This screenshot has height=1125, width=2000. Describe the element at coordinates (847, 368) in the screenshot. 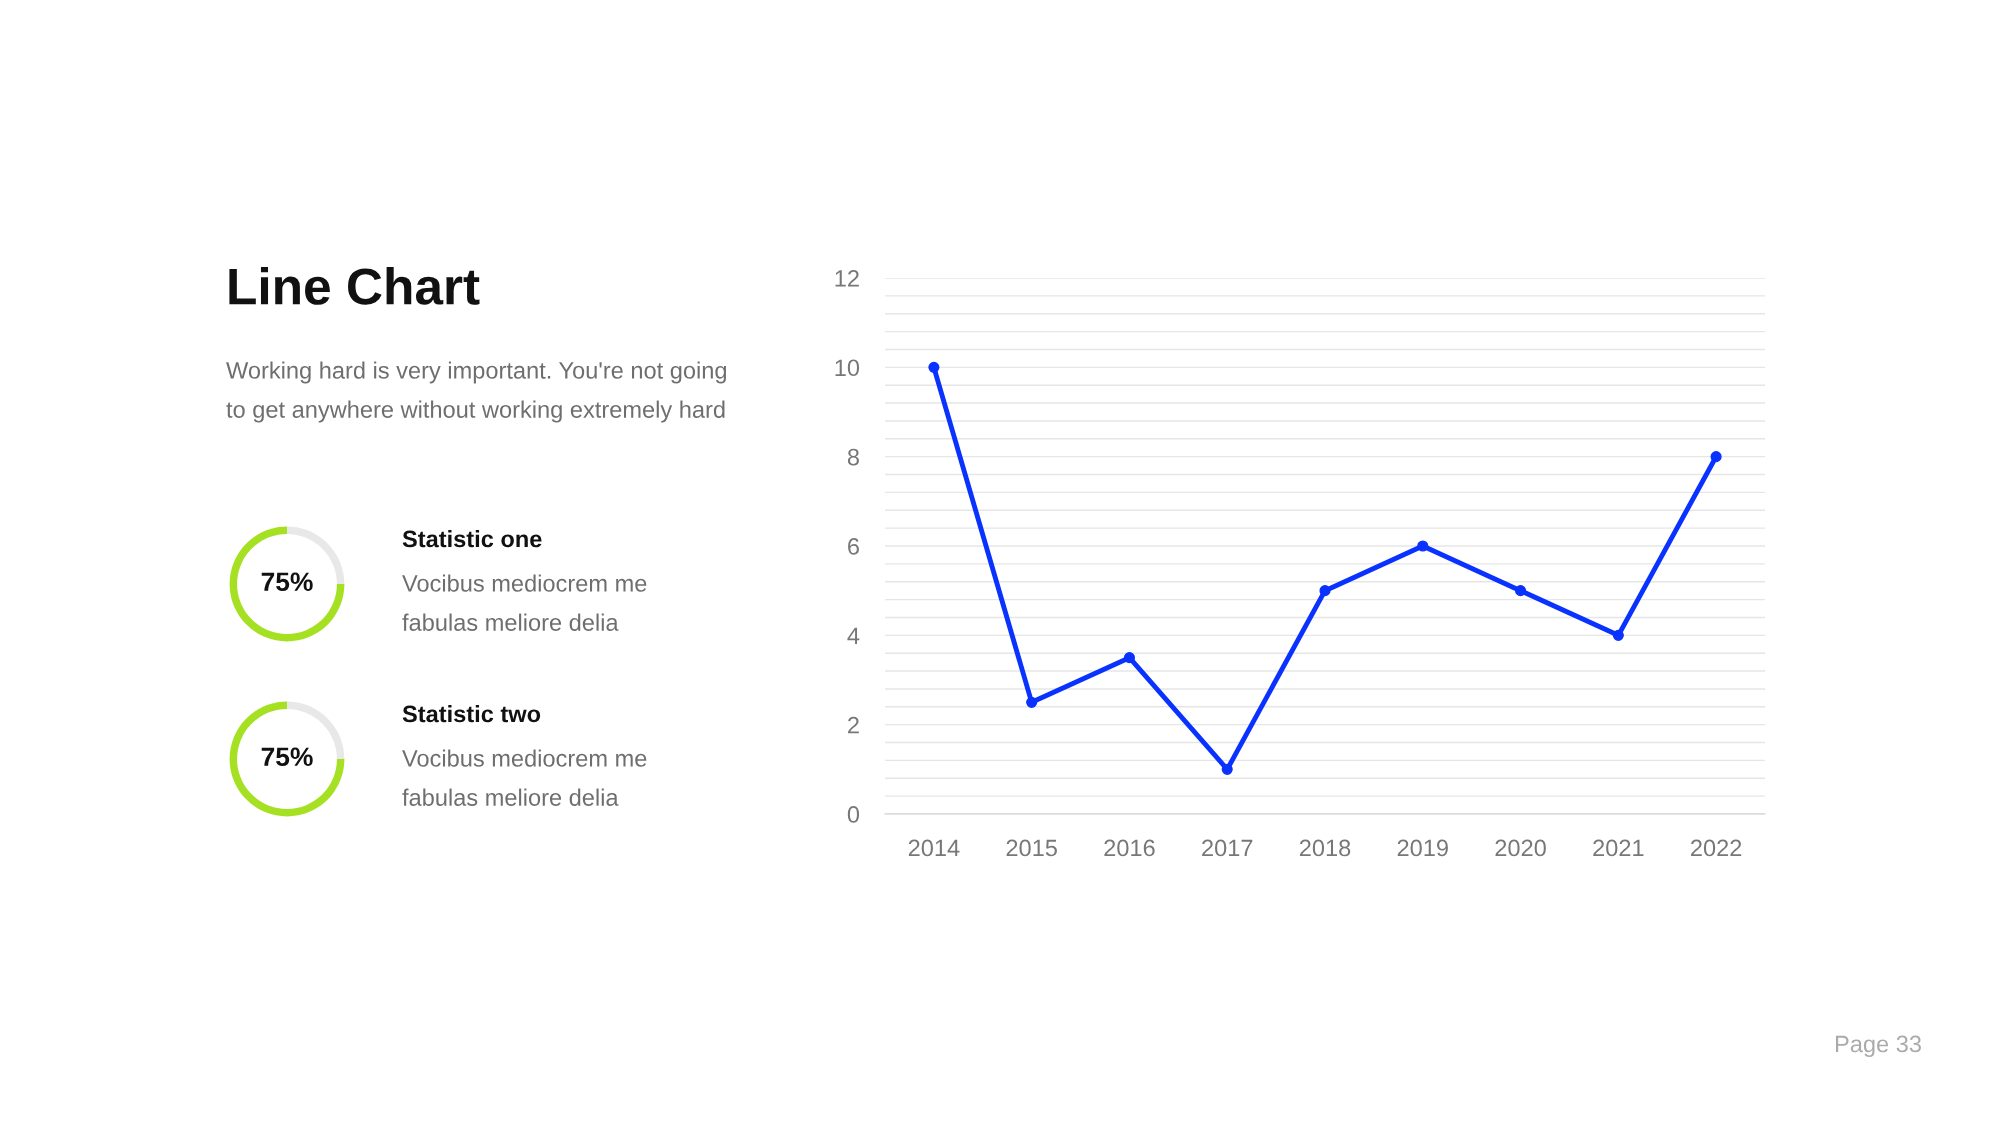

I see `y-tick-label: 10` at that location.